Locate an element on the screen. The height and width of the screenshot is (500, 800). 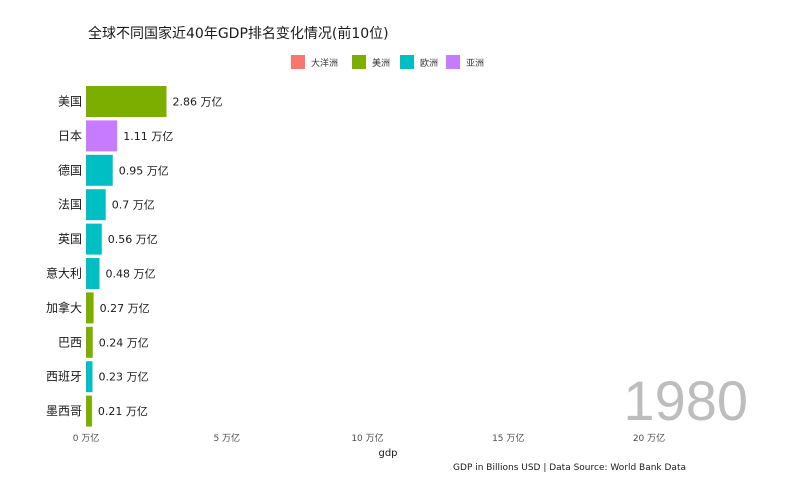
category-label-7: 巴西 is located at coordinates (70, 342).